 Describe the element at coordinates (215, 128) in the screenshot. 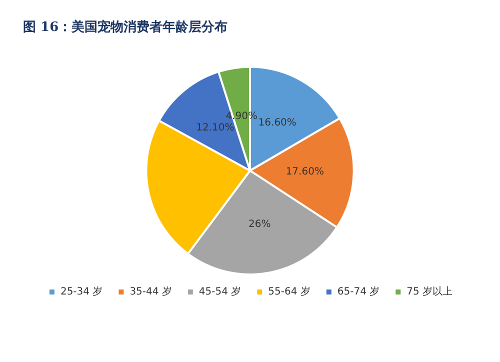

I see `data-label: 12.10%` at that location.